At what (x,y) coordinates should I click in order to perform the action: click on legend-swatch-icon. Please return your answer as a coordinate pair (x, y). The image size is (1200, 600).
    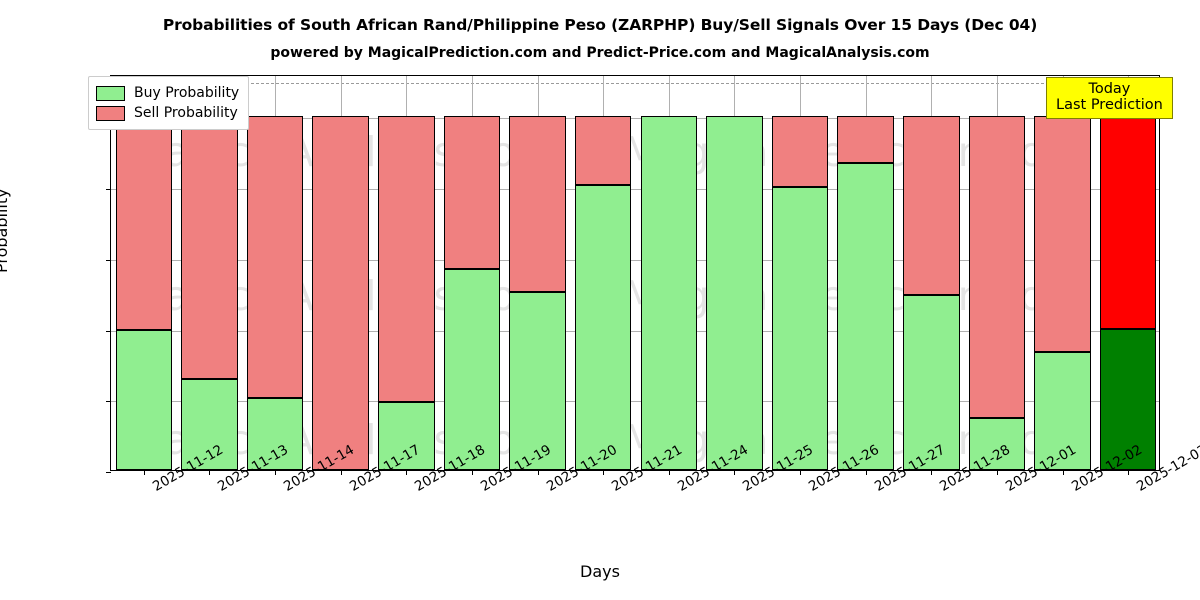
    Looking at the image, I should click on (110, 113).